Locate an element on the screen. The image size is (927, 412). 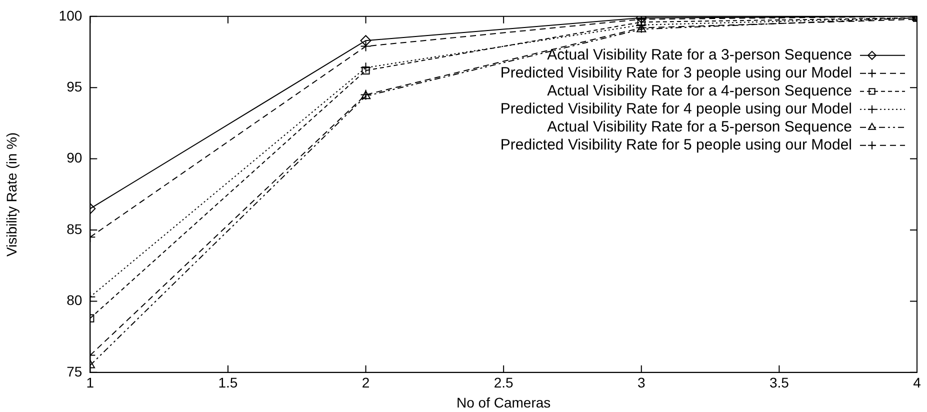
x-tick-label: 1 is located at coordinates (90, 382).